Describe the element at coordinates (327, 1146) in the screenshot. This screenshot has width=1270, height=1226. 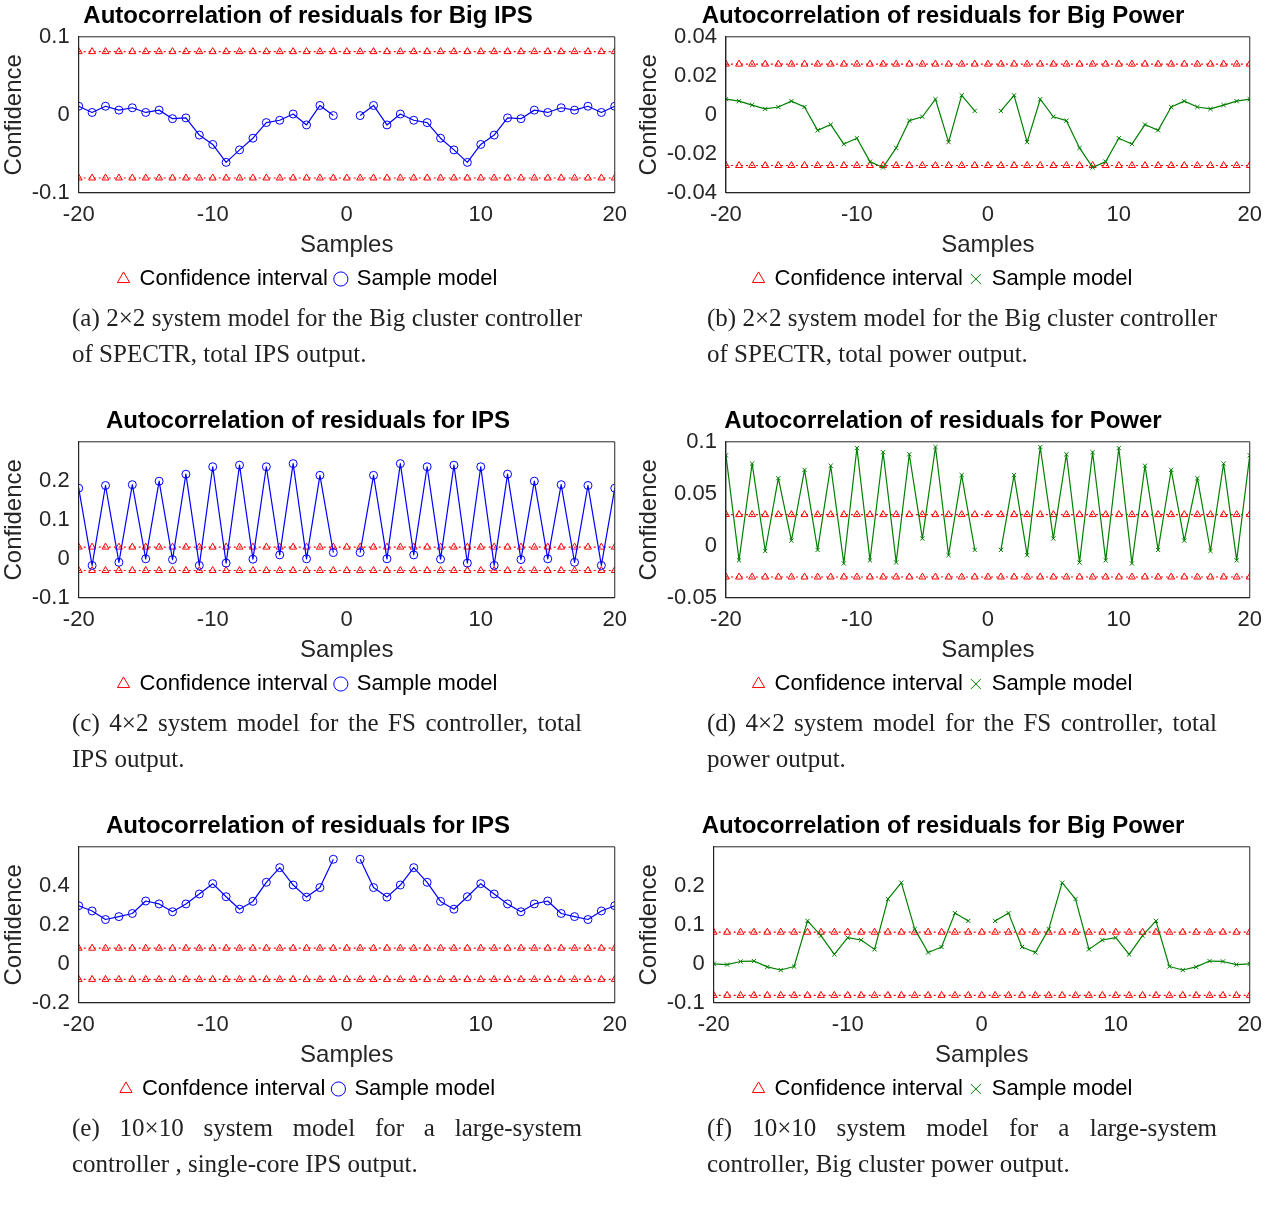
I see `text: (e) 10×10 system model for a large-system controller , single-core IPS output.` at that location.